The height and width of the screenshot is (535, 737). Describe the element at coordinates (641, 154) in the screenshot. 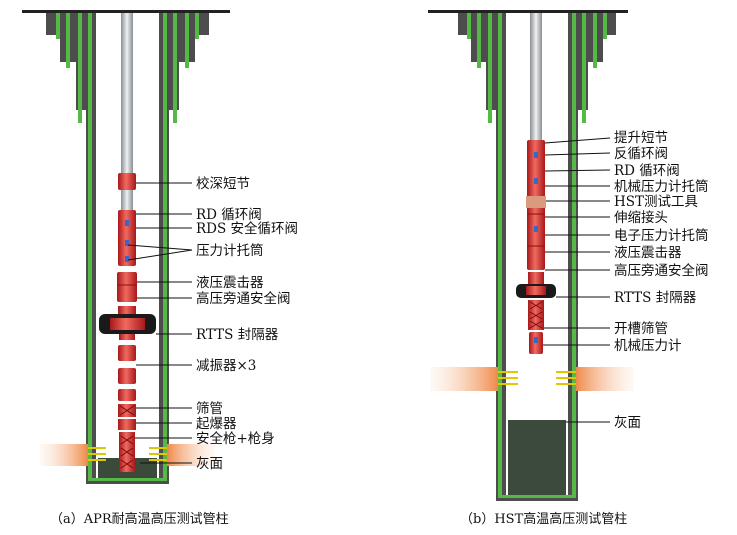

I see `label-b-reverse-valve: 反循环阀` at that location.